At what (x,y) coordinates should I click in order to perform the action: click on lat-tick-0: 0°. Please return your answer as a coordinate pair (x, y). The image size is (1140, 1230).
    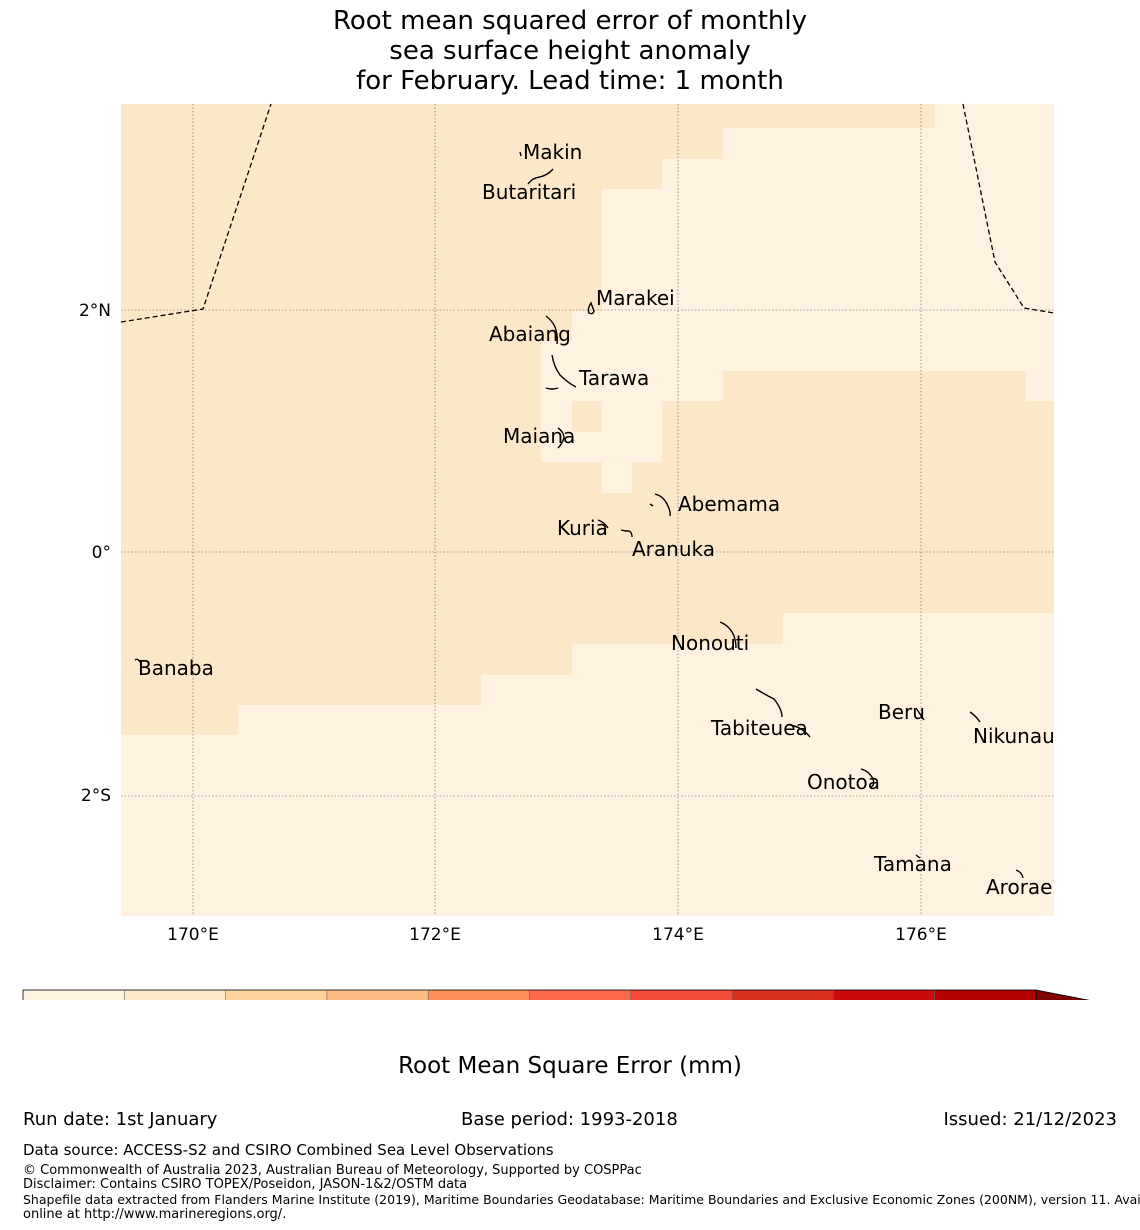
    Looking at the image, I should click on (101, 553).